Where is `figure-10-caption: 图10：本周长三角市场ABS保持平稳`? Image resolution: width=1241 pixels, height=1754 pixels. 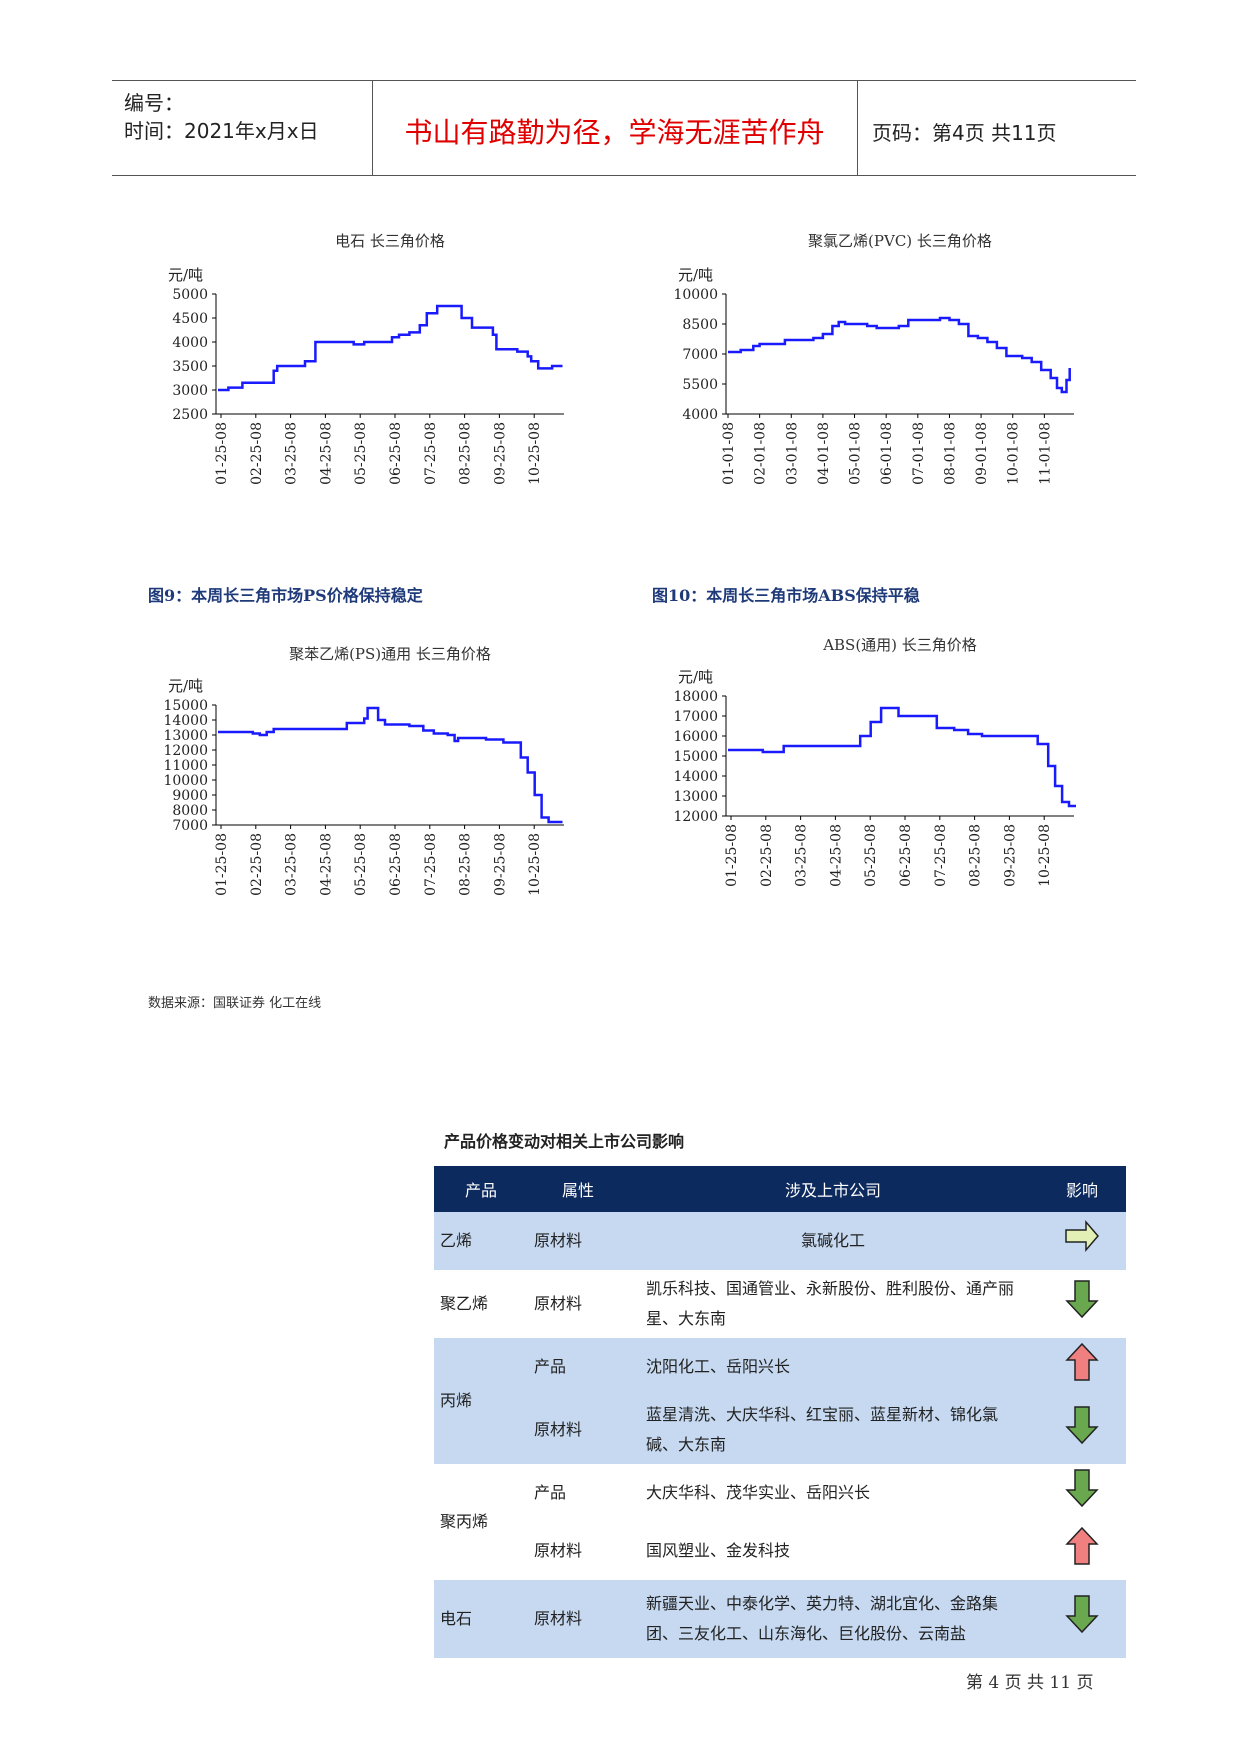 figure-10-caption: 图10：本周长三角市场ABS保持平稳 is located at coordinates (786, 595).